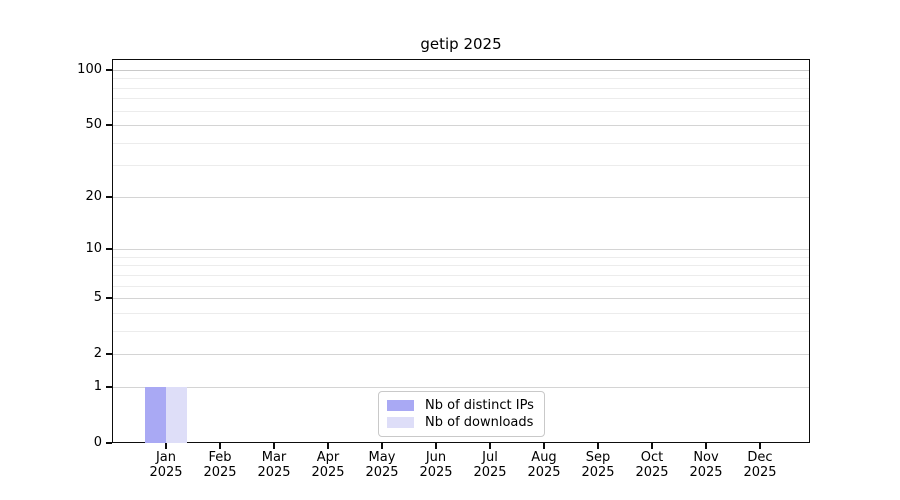  I want to click on x-tick-jul, so click(490, 446).